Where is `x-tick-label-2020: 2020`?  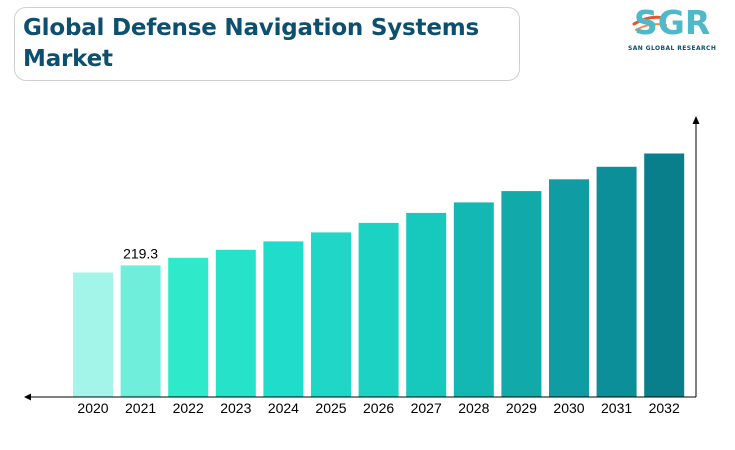 x-tick-label-2020: 2020 is located at coordinates (92, 408).